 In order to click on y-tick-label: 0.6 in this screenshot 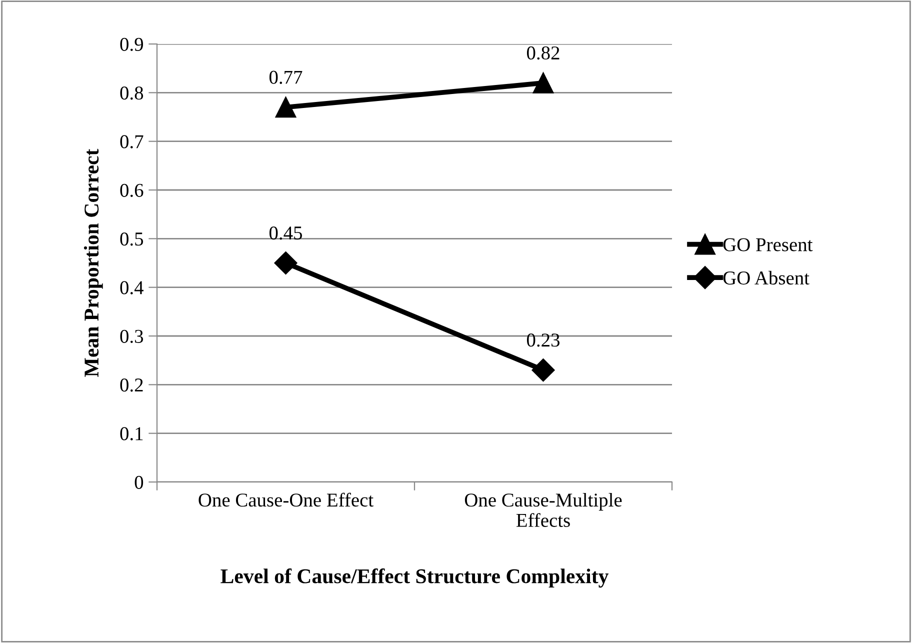, I will do `click(132, 191)`.